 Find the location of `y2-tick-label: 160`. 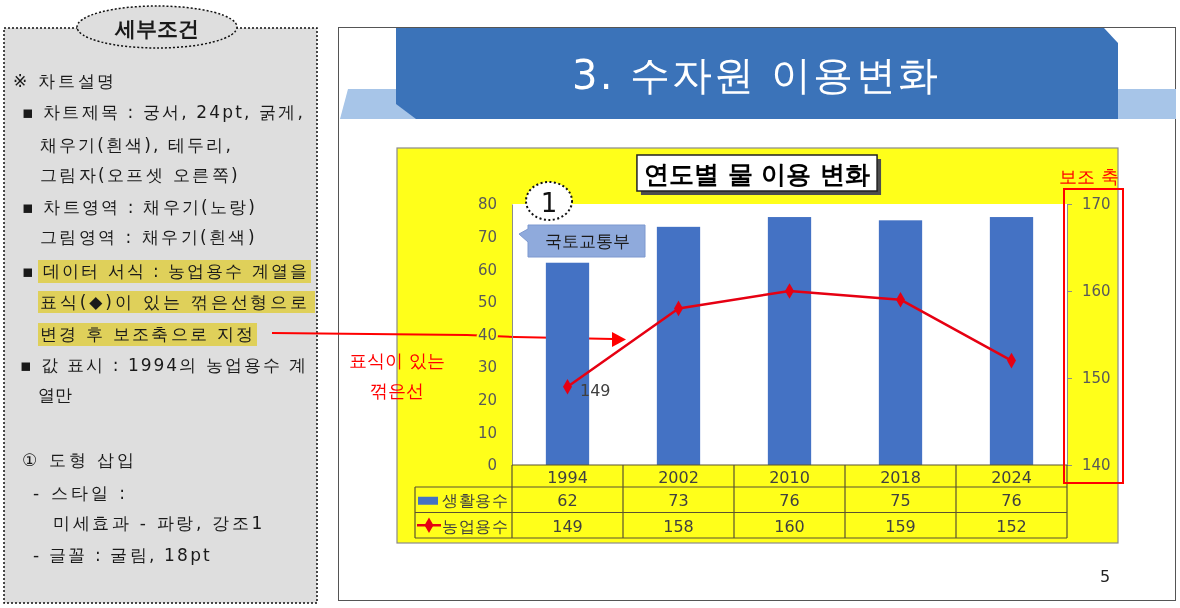

y2-tick-label: 160 is located at coordinates (1096, 291).